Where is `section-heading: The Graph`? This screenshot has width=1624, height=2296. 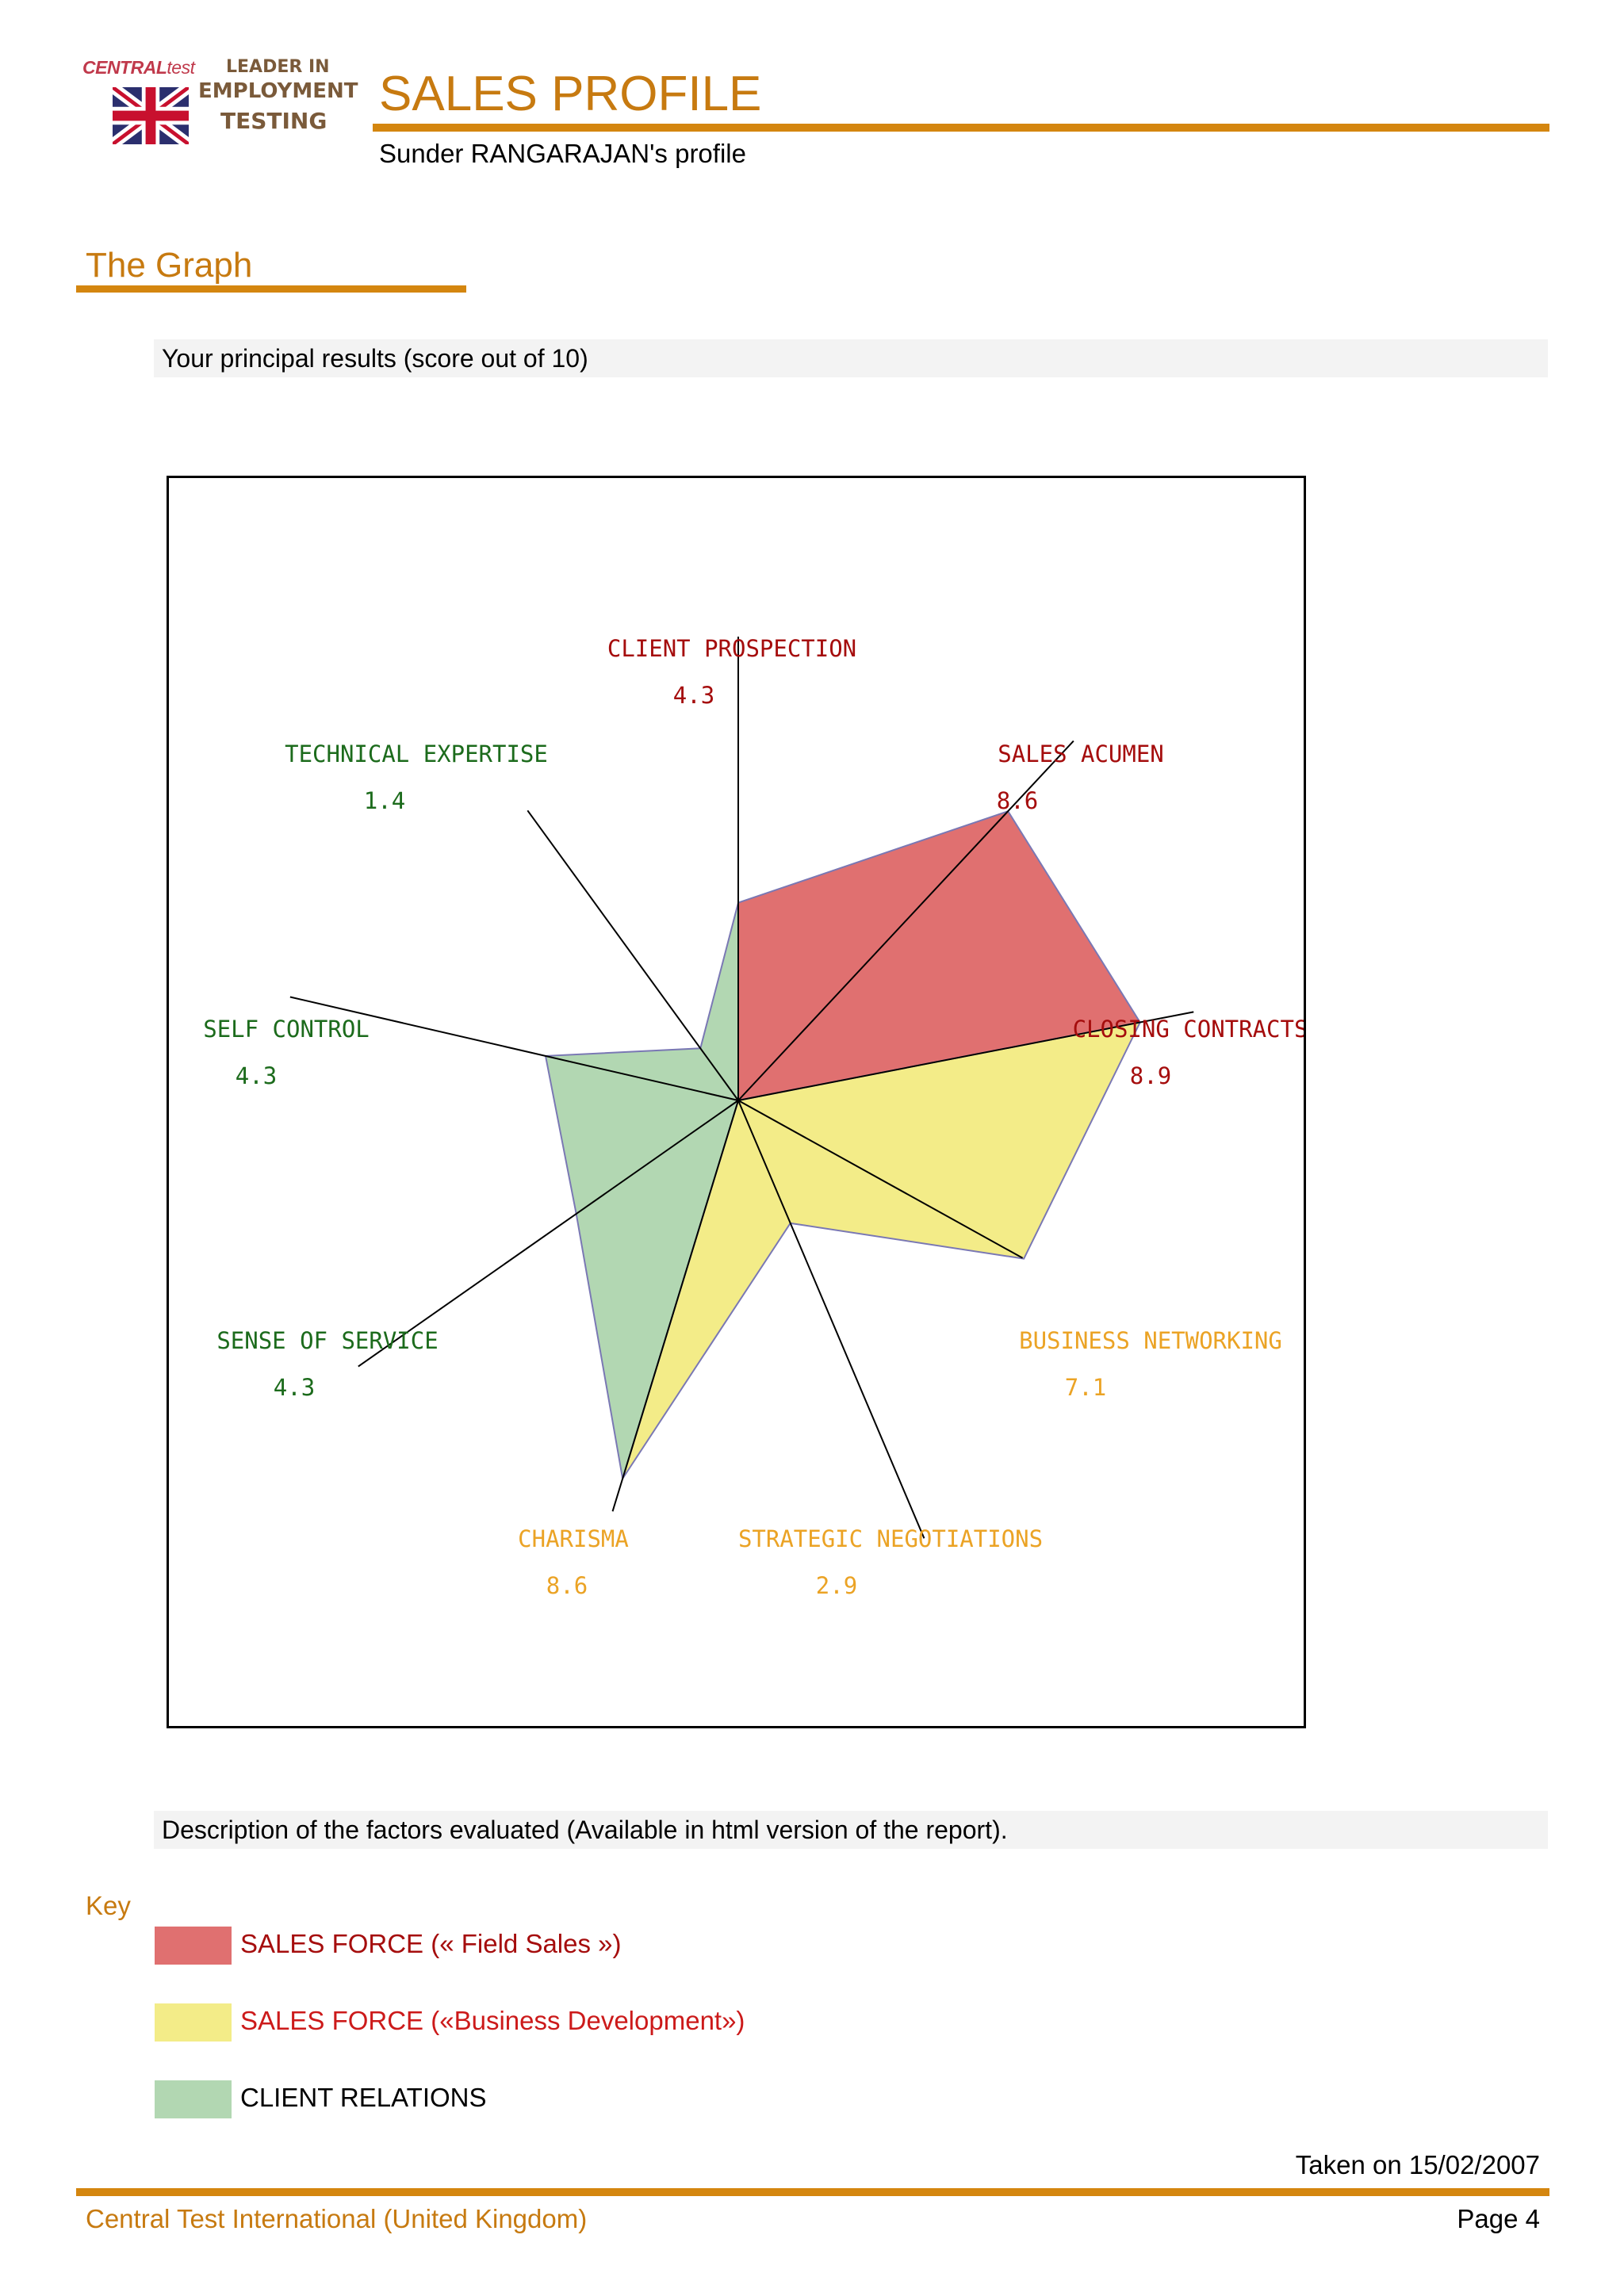
section-heading: The Graph is located at coordinates (169, 265).